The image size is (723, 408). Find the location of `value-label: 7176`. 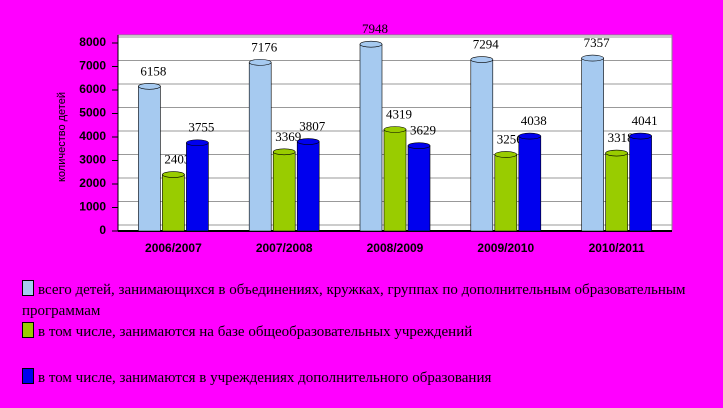

value-label: 7176 is located at coordinates (264, 46).